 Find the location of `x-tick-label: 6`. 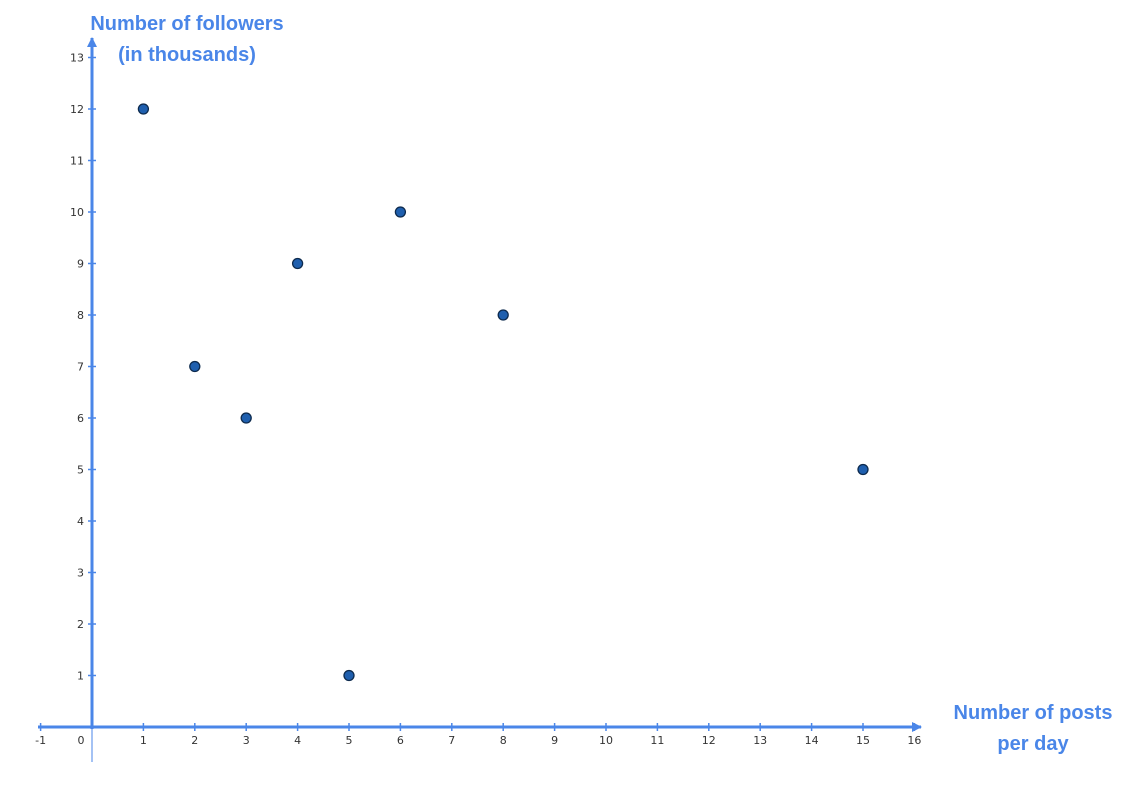

x-tick-label: 6 is located at coordinates (400, 740).